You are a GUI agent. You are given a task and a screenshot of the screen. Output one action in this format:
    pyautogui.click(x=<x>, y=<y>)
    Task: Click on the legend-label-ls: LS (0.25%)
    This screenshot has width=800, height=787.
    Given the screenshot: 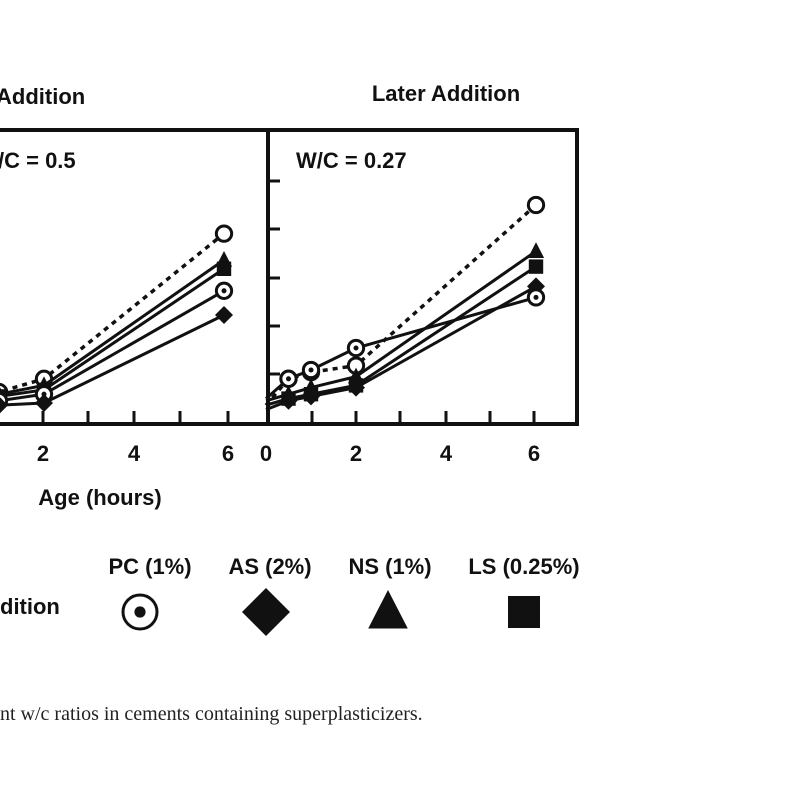 What is the action you would take?
    pyautogui.click(x=523, y=566)
    